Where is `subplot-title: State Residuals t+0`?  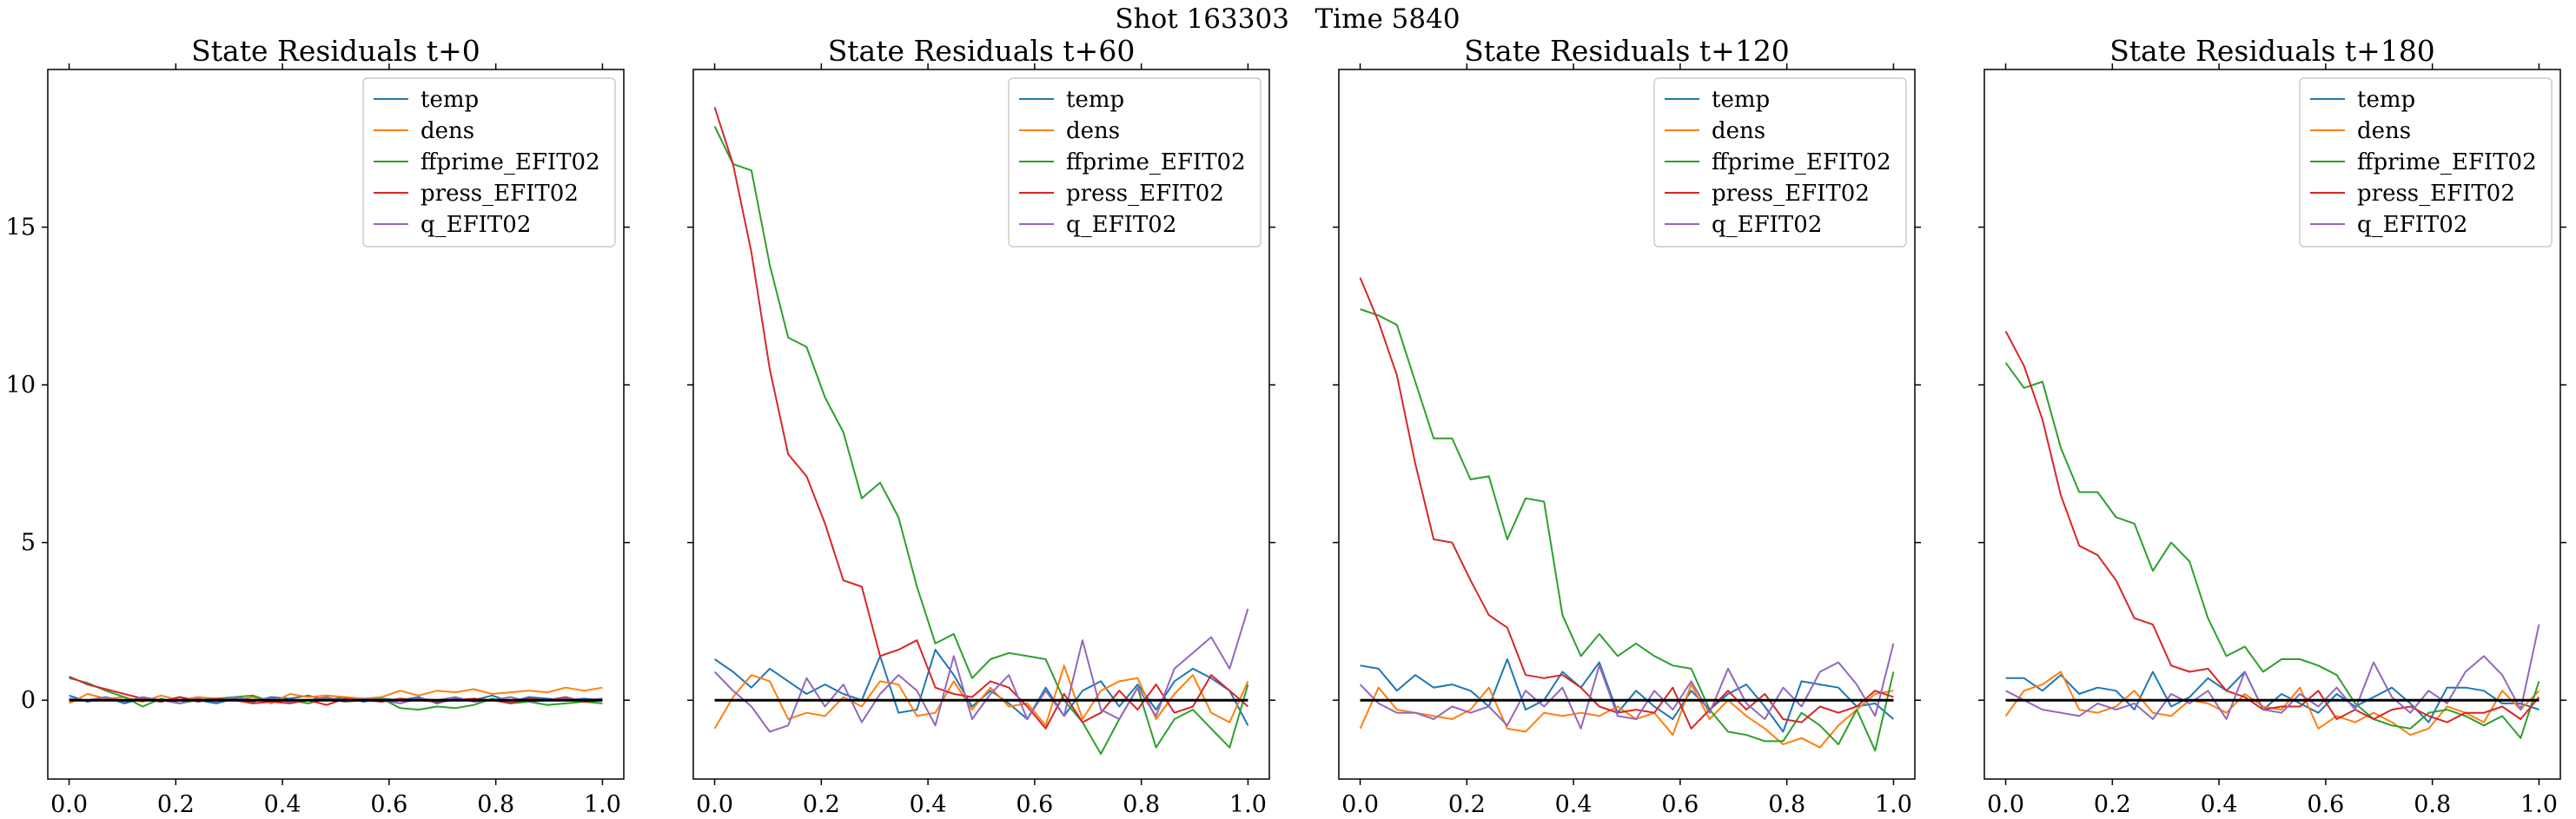
subplot-title: State Residuals t+0 is located at coordinates (335, 51).